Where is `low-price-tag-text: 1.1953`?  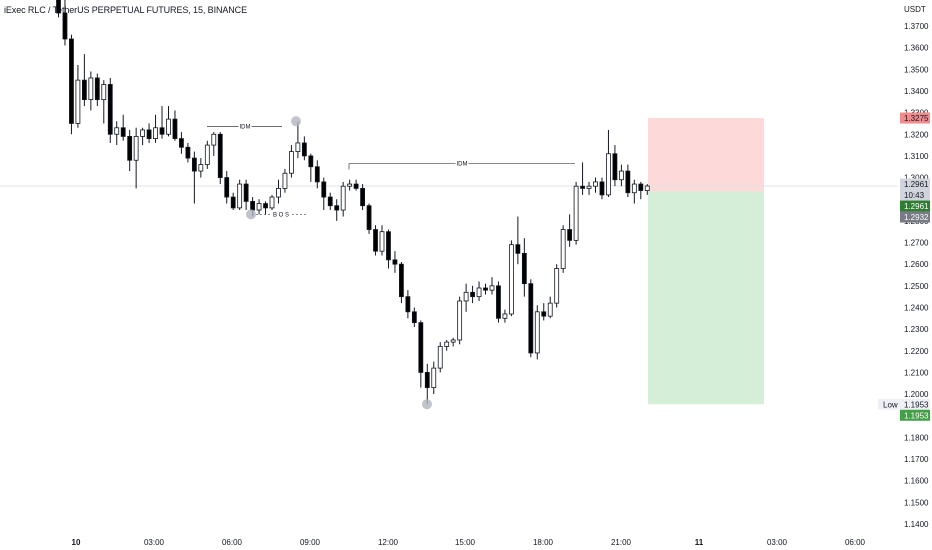
low-price-tag-text: 1.1953 is located at coordinates (916, 415).